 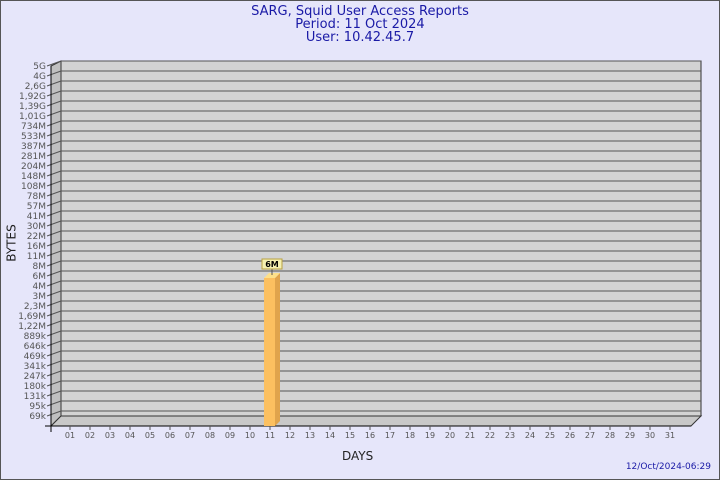 What do you see at coordinates (390, 435) in the screenshot?
I see `x-tick-label: 17` at bounding box center [390, 435].